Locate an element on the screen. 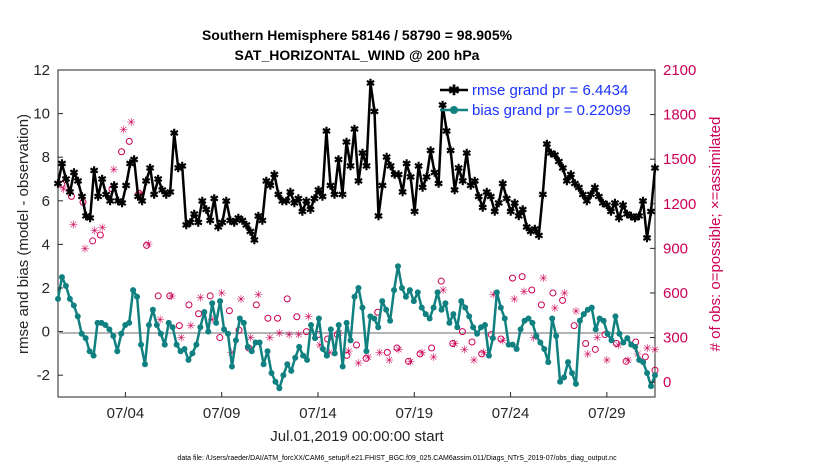 The image size is (830, 470). y-tick-left-label: 10 is located at coordinates (41, 114).